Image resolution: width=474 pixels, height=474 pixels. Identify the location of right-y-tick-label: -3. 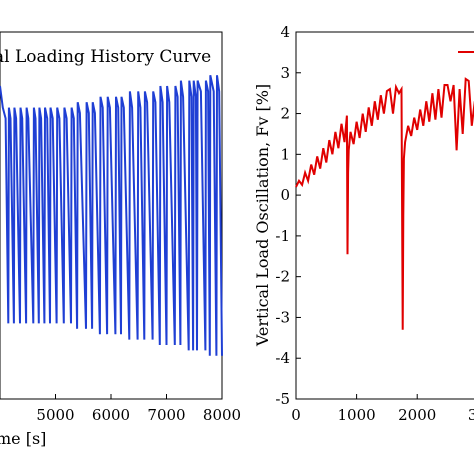
(282, 317).